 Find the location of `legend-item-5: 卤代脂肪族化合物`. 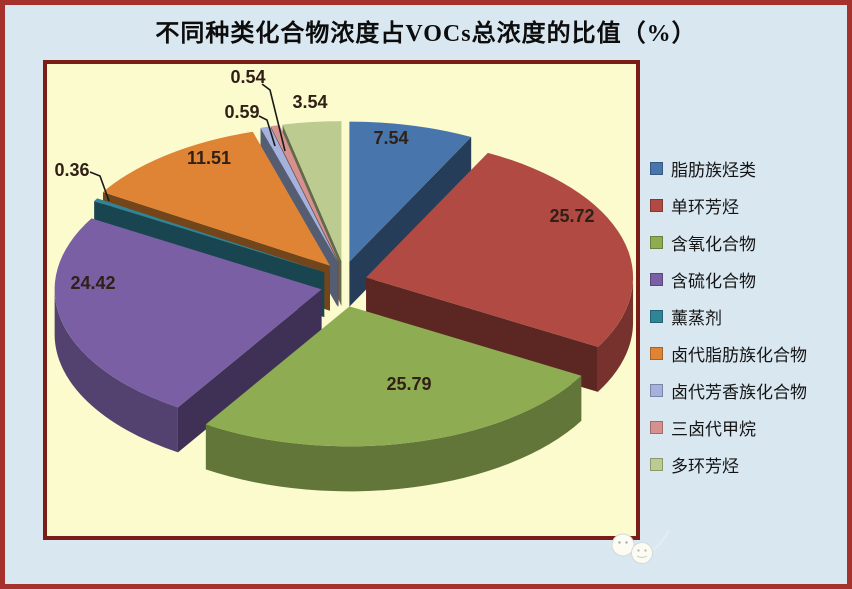

legend-item-5: 卤代脂肪族化合物 is located at coordinates (728, 354).